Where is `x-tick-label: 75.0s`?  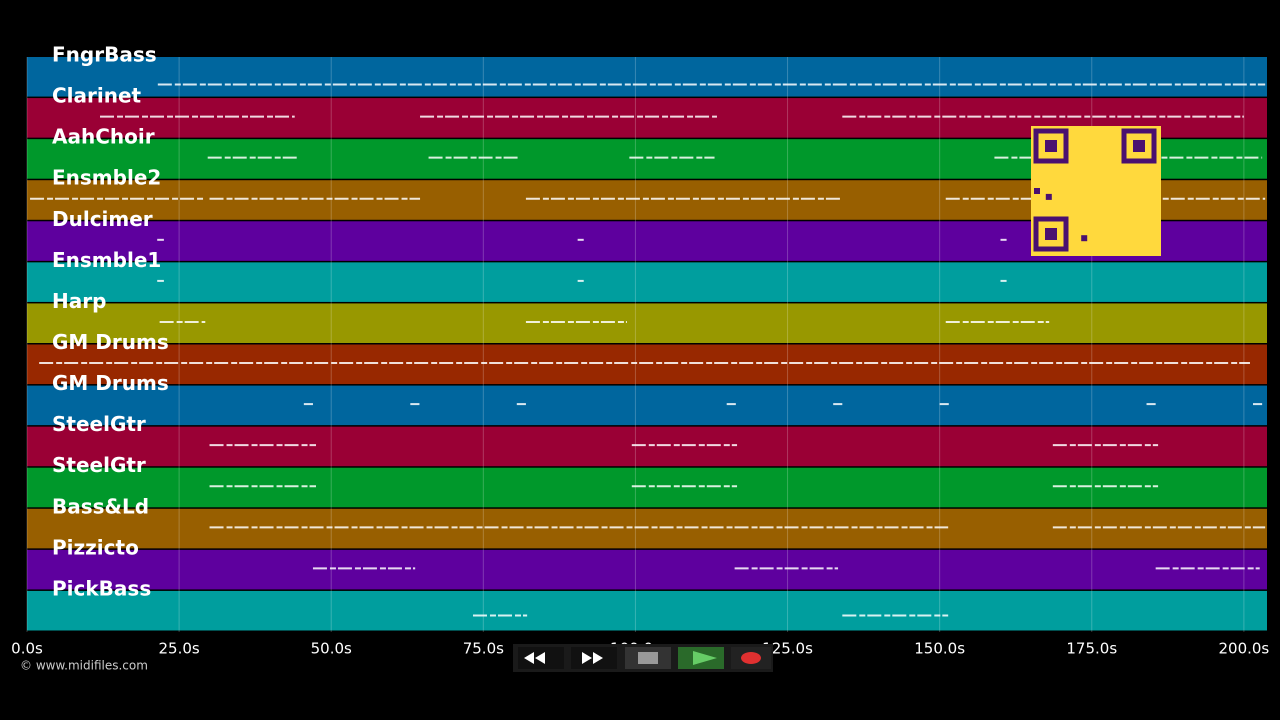 x-tick-label: 75.0s is located at coordinates (483, 649).